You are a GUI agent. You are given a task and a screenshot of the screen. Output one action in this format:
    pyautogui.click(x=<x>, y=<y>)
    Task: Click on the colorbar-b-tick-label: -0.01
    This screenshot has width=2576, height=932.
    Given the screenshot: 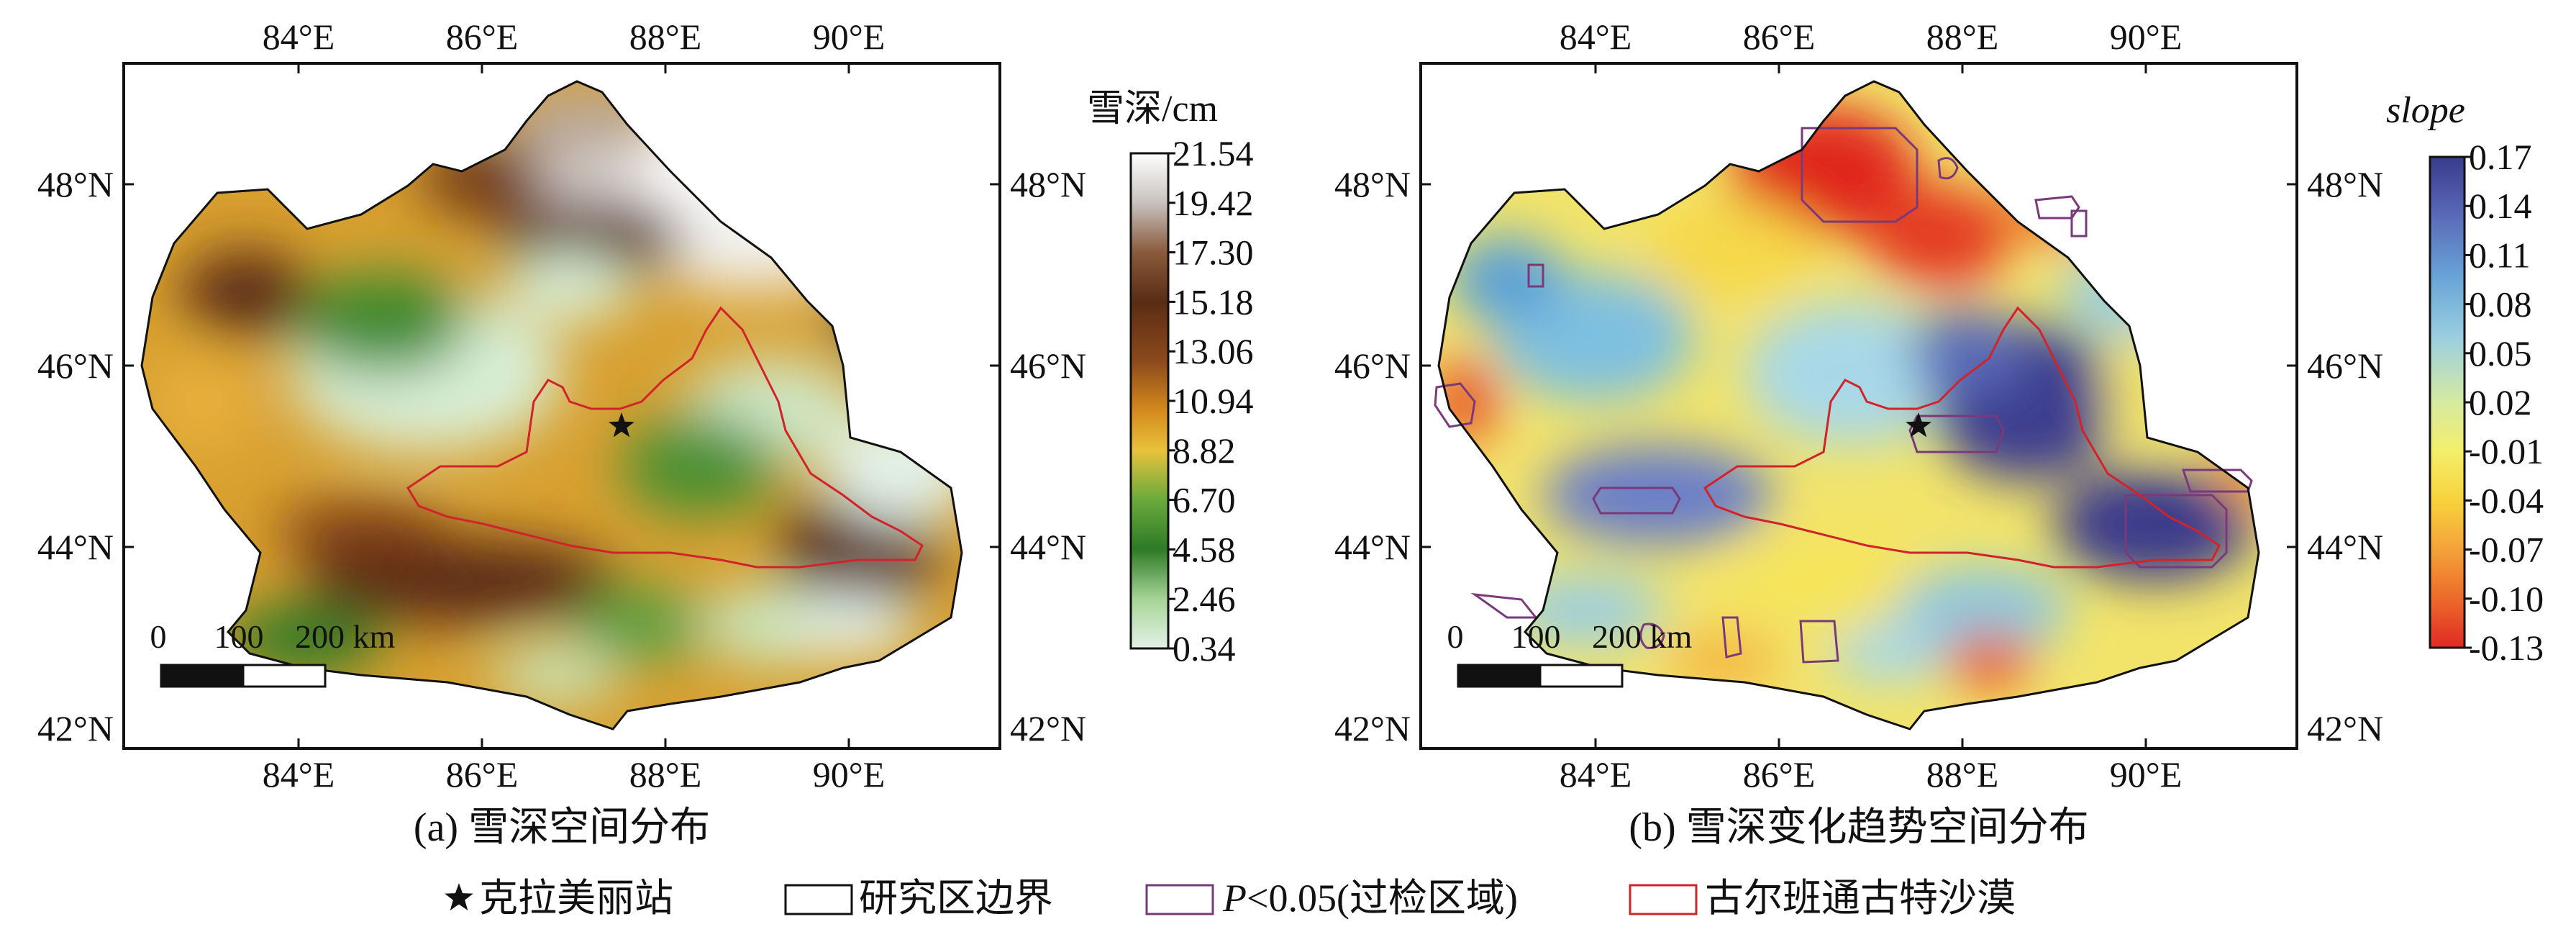 What is the action you would take?
    pyautogui.click(x=2506, y=451)
    